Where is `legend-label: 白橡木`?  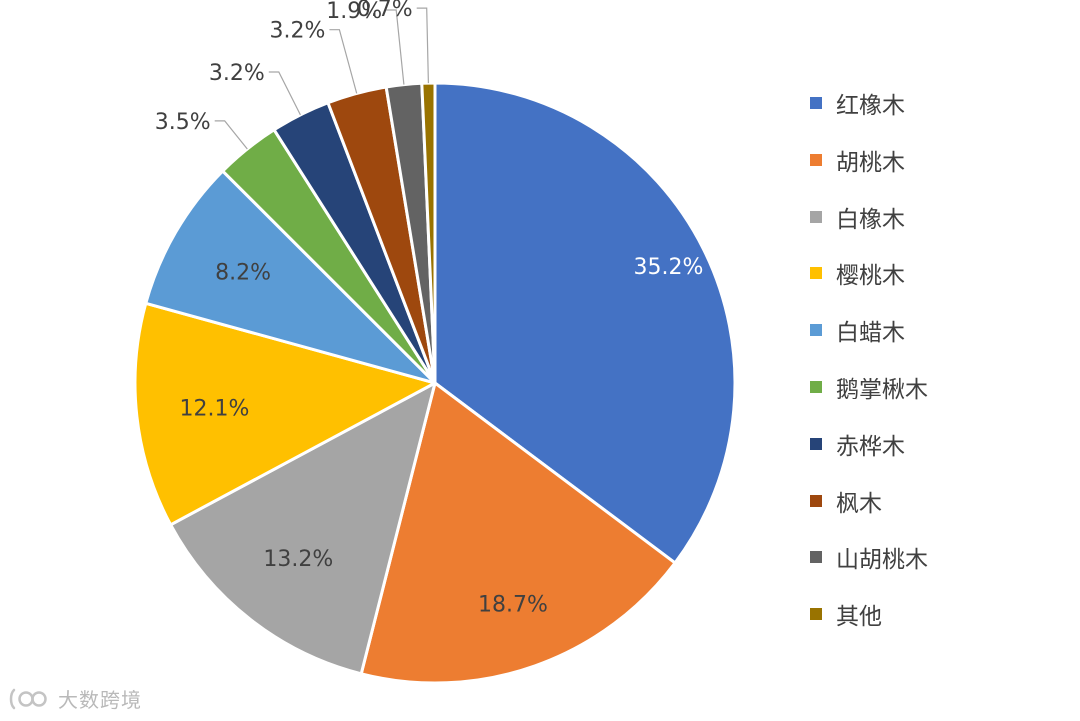
legend-label: 白橡木 is located at coordinates (870, 219).